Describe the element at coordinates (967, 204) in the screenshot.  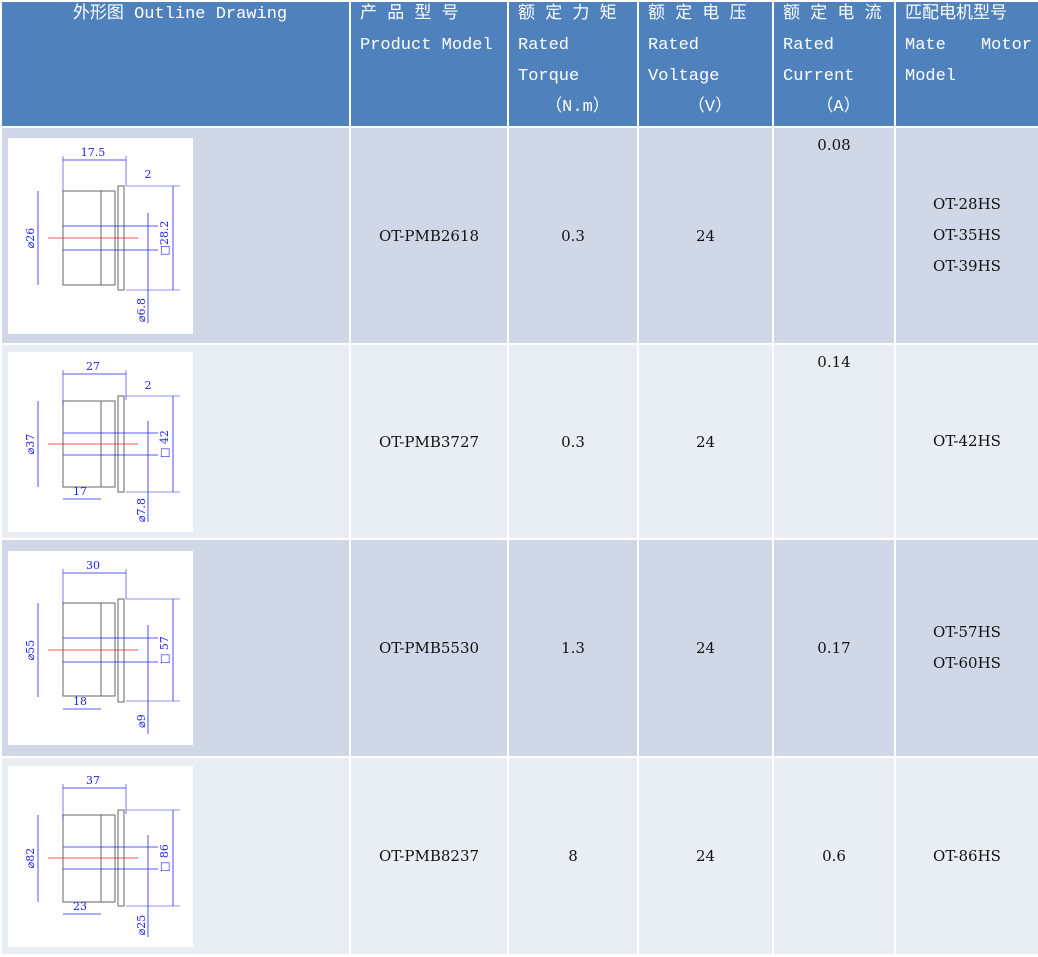
I see `mate-model: OT-28HS` at that location.